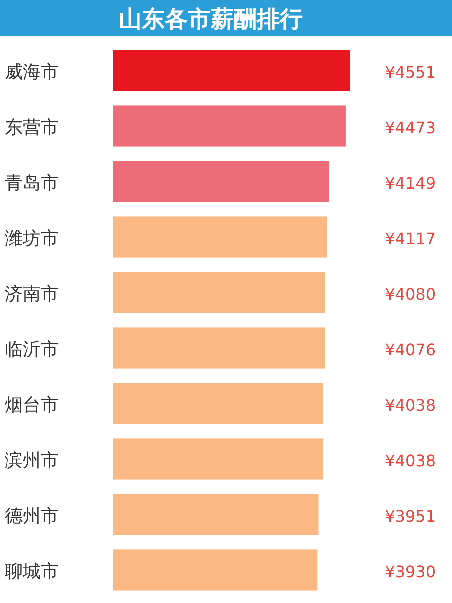 The height and width of the screenshot is (603, 452). What do you see at coordinates (32, 571) in the screenshot?
I see `y-tick-label: 聊城市` at bounding box center [32, 571].